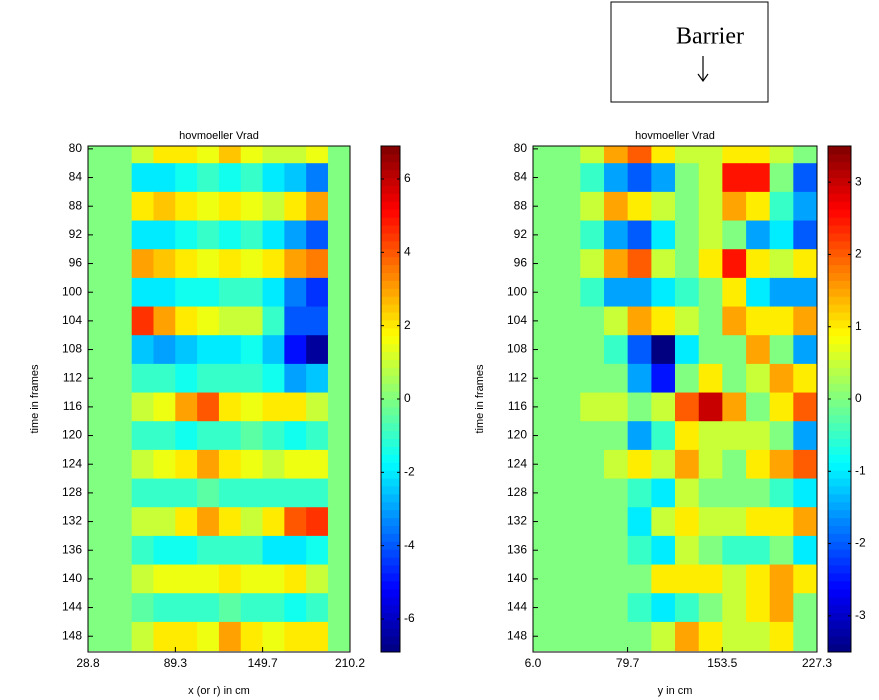 This screenshot has height=700, width=879. Describe the element at coordinates (219, 691) in the screenshot. I see `x-axis-label: x (or r) in cm` at that location.